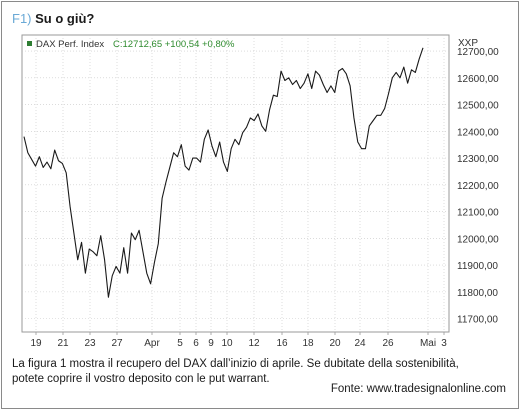 Image resolution: width=522 pixels, height=412 pixels. I want to click on y-tick-label: 11800,00, so click(477, 293).